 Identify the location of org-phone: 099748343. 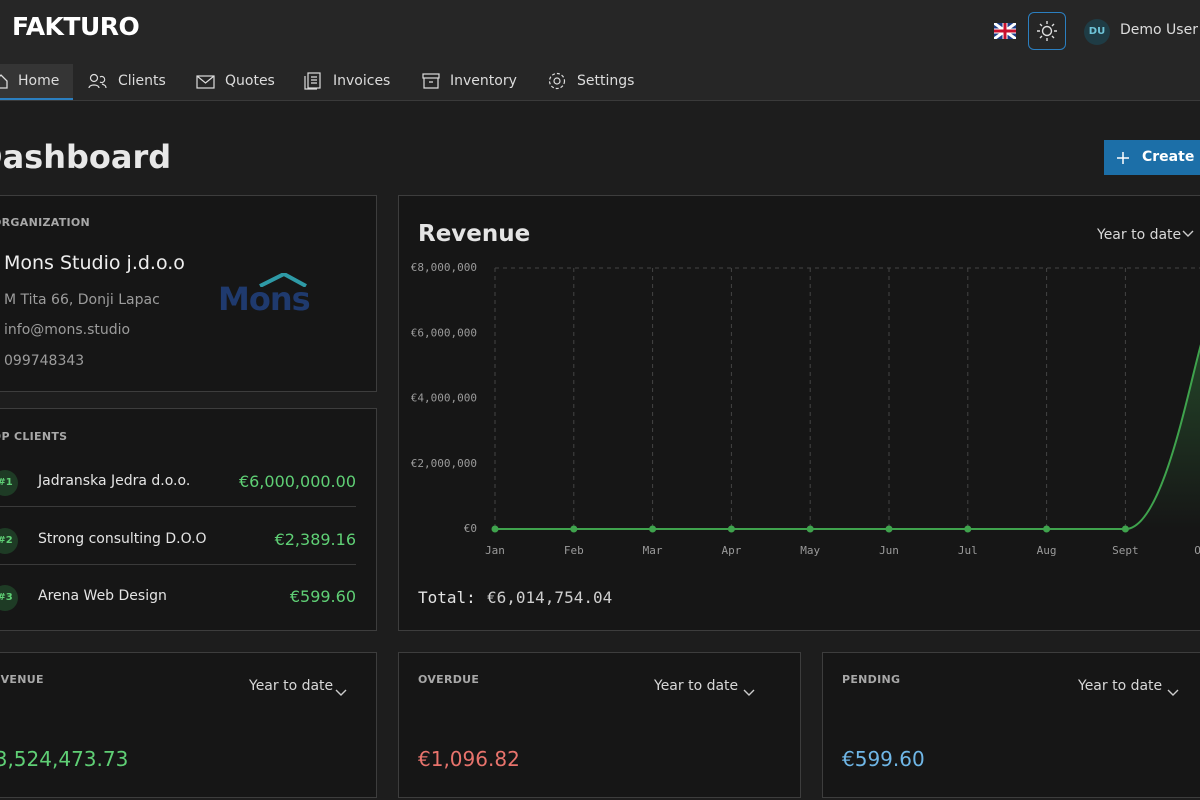
(44, 361).